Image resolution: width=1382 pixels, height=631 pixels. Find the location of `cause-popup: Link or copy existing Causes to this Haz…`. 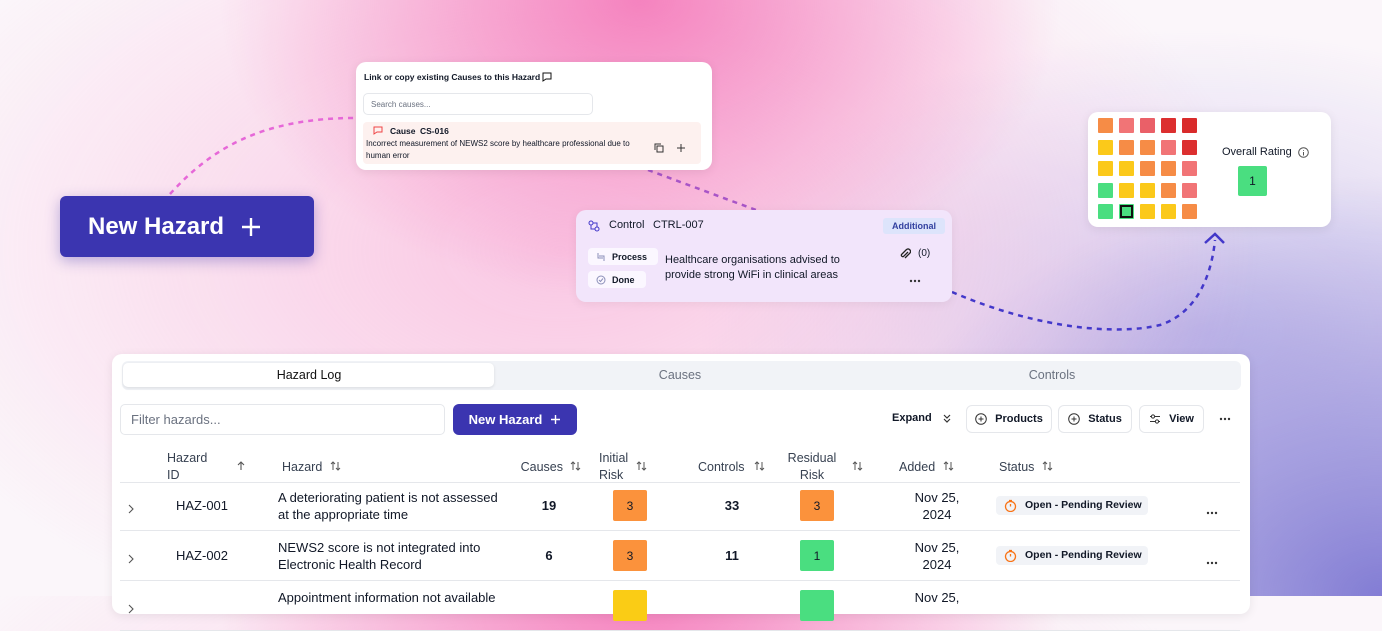

cause-popup: Link or copy existing Causes to this Haz… is located at coordinates (534, 116).